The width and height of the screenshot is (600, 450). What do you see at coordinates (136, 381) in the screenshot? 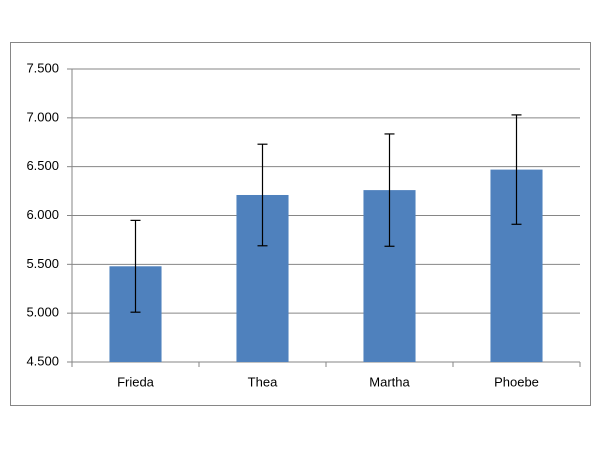
I see `x-tick-label: Frieda` at bounding box center [136, 381].